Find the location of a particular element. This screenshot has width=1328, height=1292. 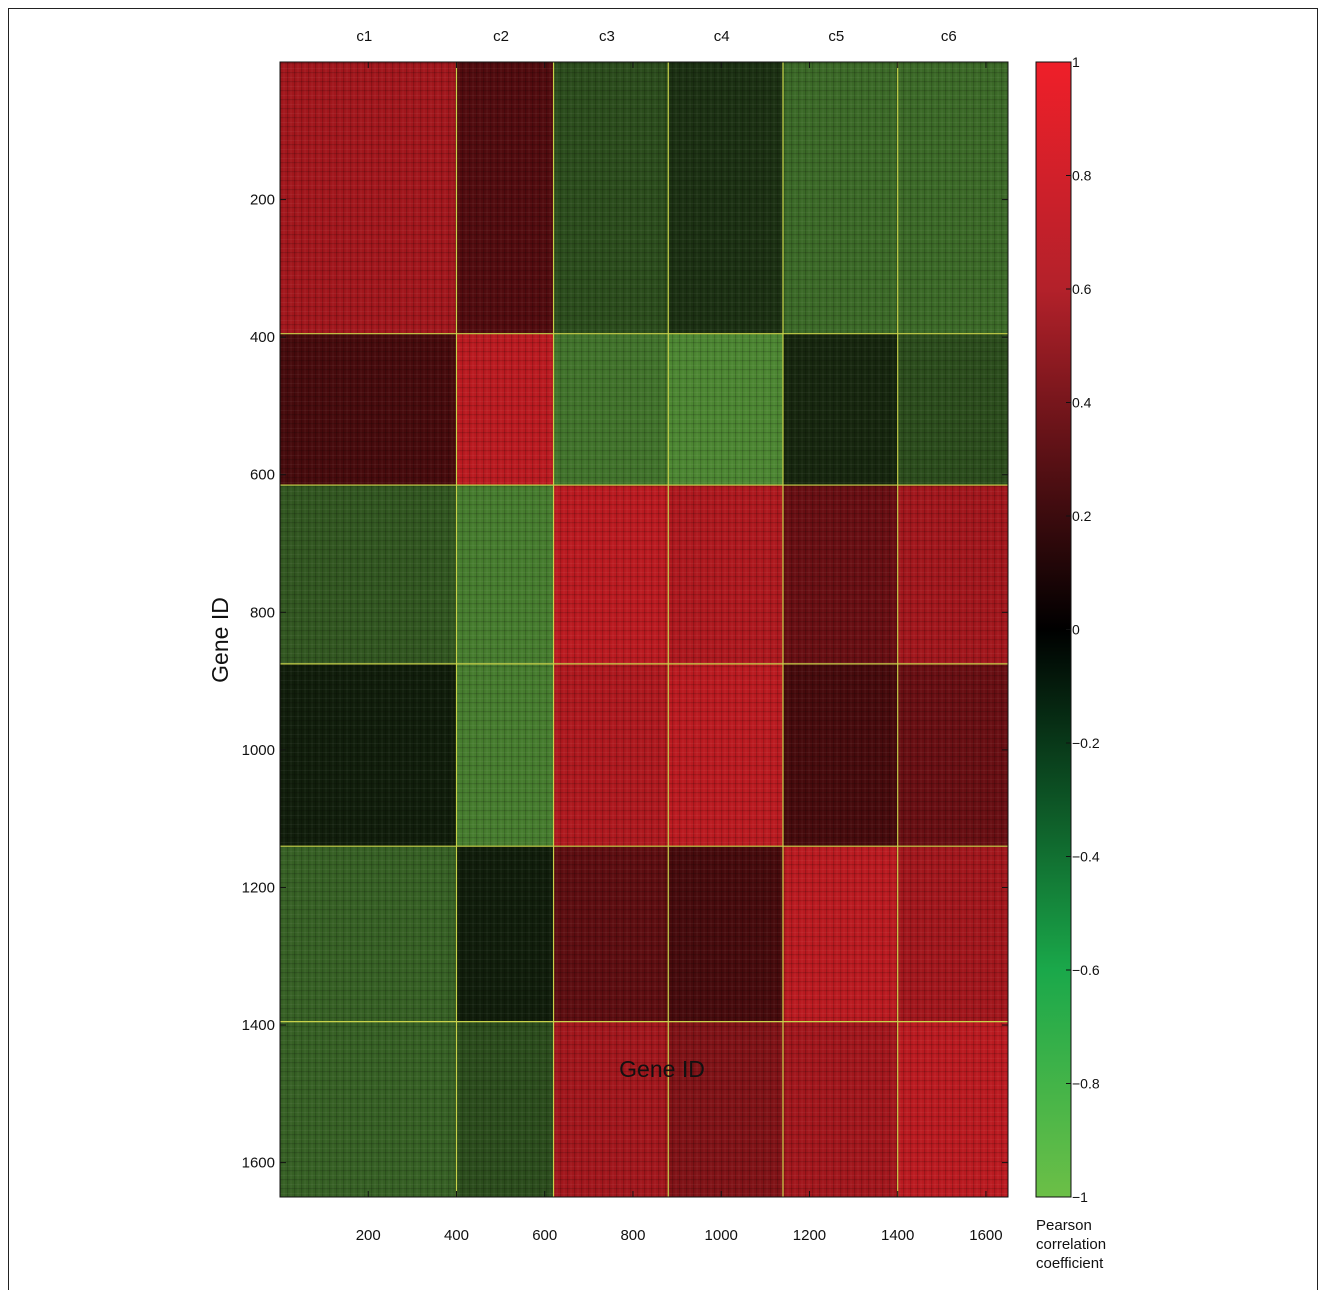

colorbar-label: Pearson correlation coefficient is located at coordinates (1071, 1244).